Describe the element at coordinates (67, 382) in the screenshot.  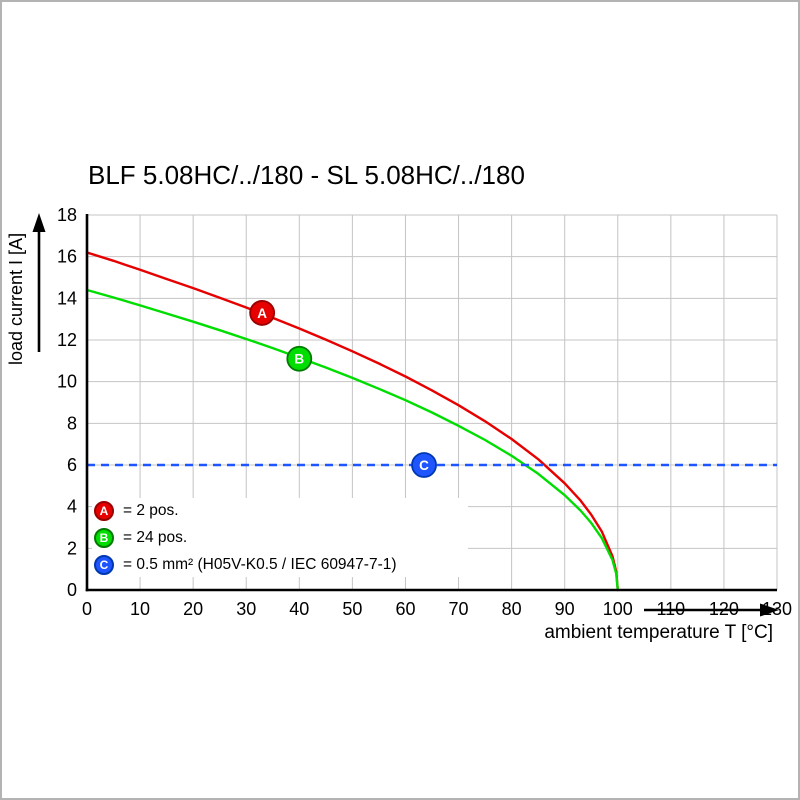
I see `y-tick-label: 10` at that location.